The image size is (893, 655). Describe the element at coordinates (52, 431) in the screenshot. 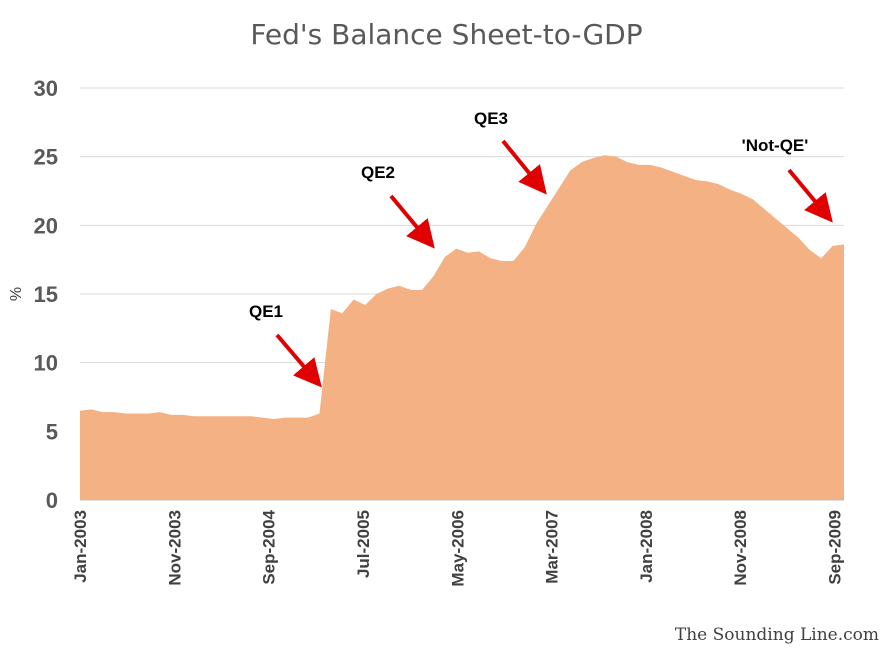

I see `y-tick-label: 5` at that location.